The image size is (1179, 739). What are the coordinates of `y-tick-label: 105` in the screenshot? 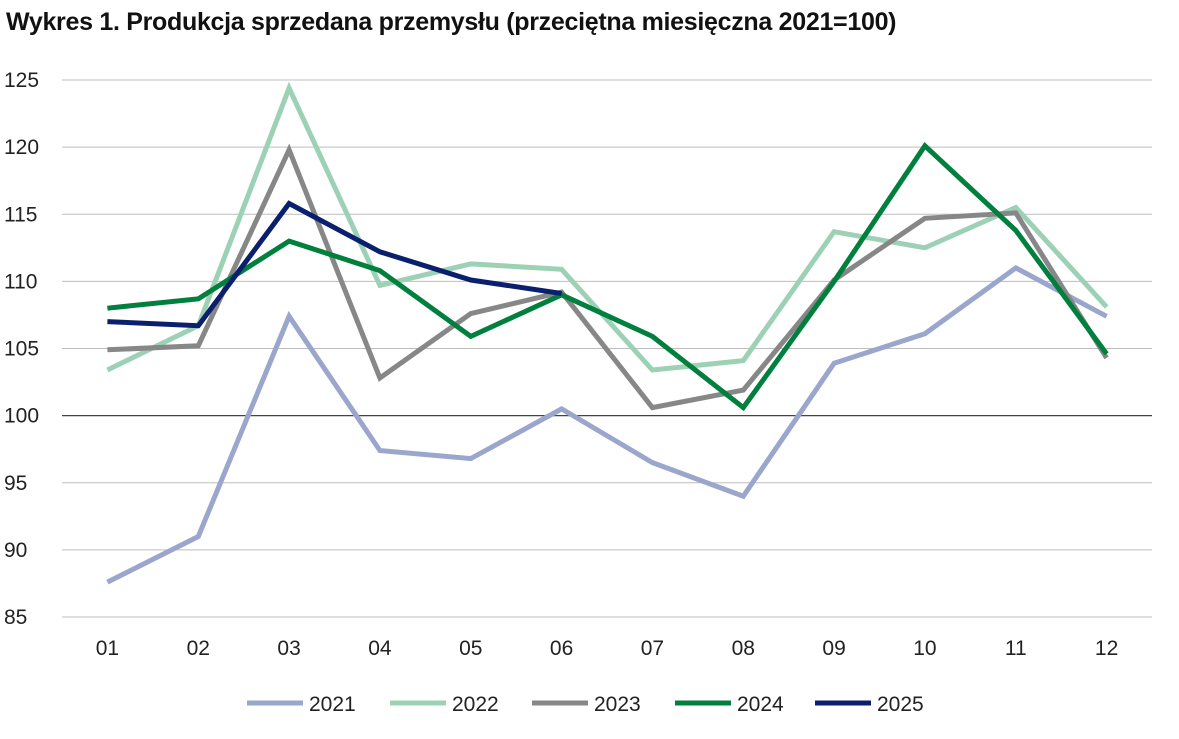 It's located at (21, 349).